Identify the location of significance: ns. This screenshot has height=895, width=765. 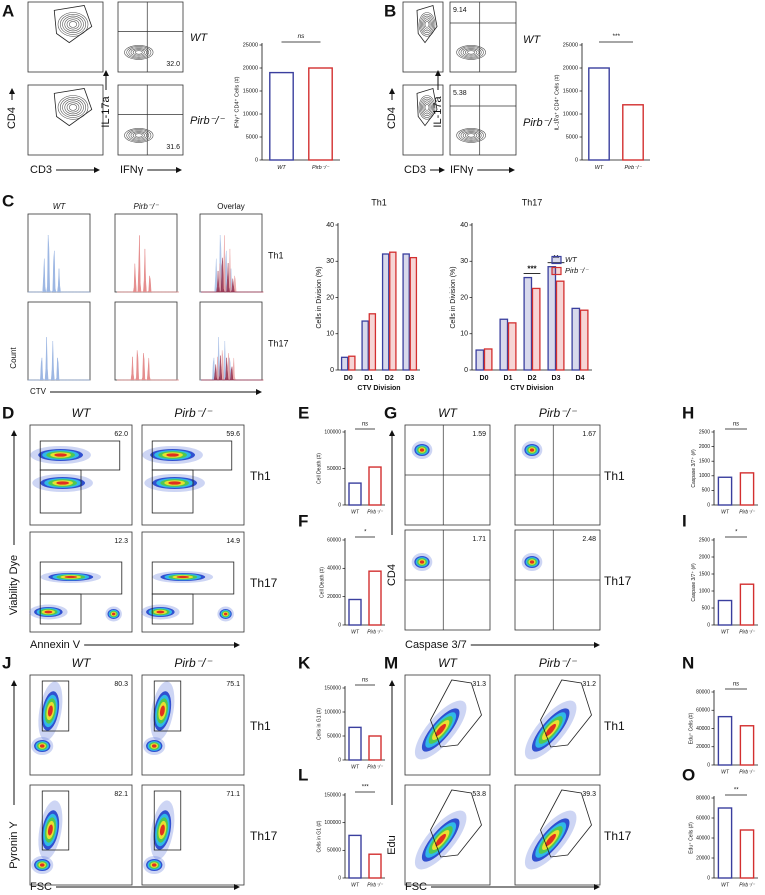
(302, 36).